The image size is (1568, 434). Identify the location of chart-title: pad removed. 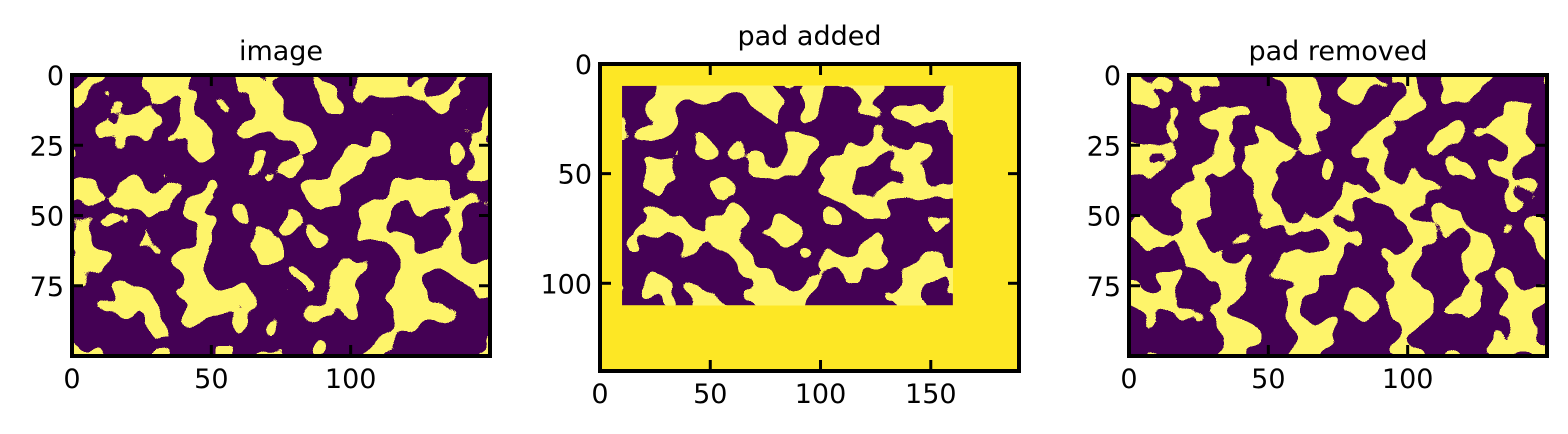
(1337, 51).